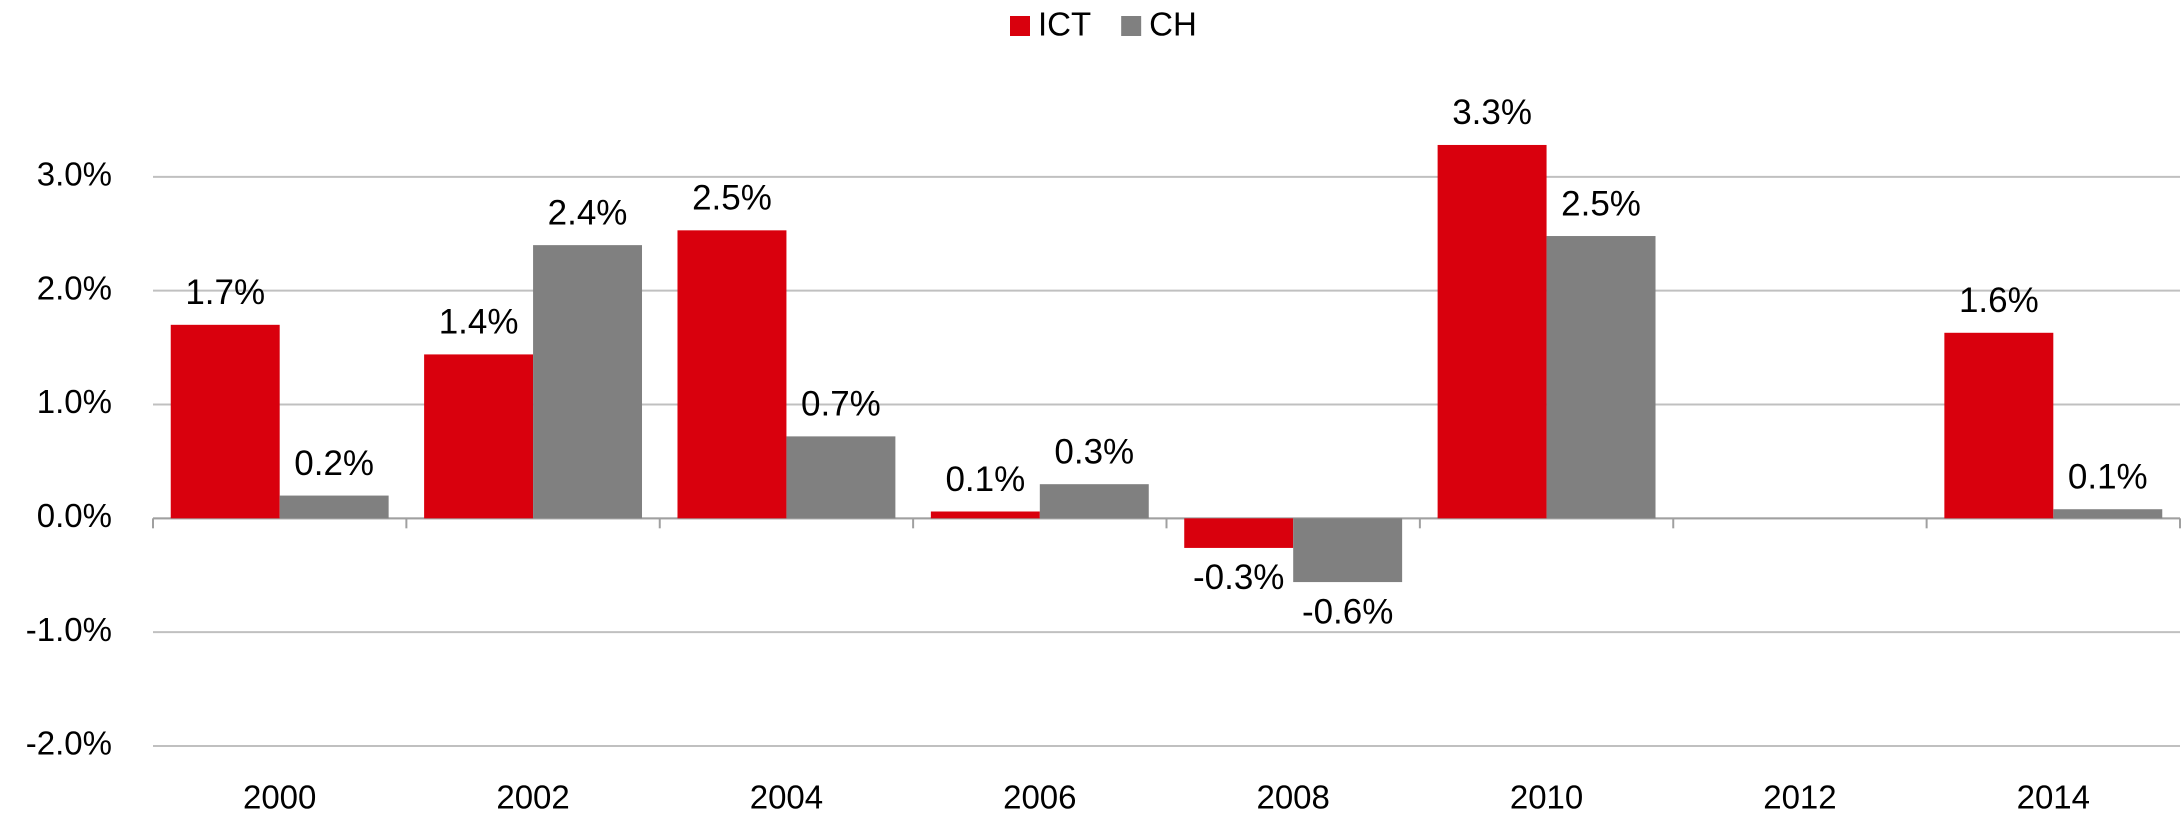 The image size is (2183, 818). Describe the element at coordinates (1799, 797) in the screenshot. I see `x-tick-label: 2012` at that location.